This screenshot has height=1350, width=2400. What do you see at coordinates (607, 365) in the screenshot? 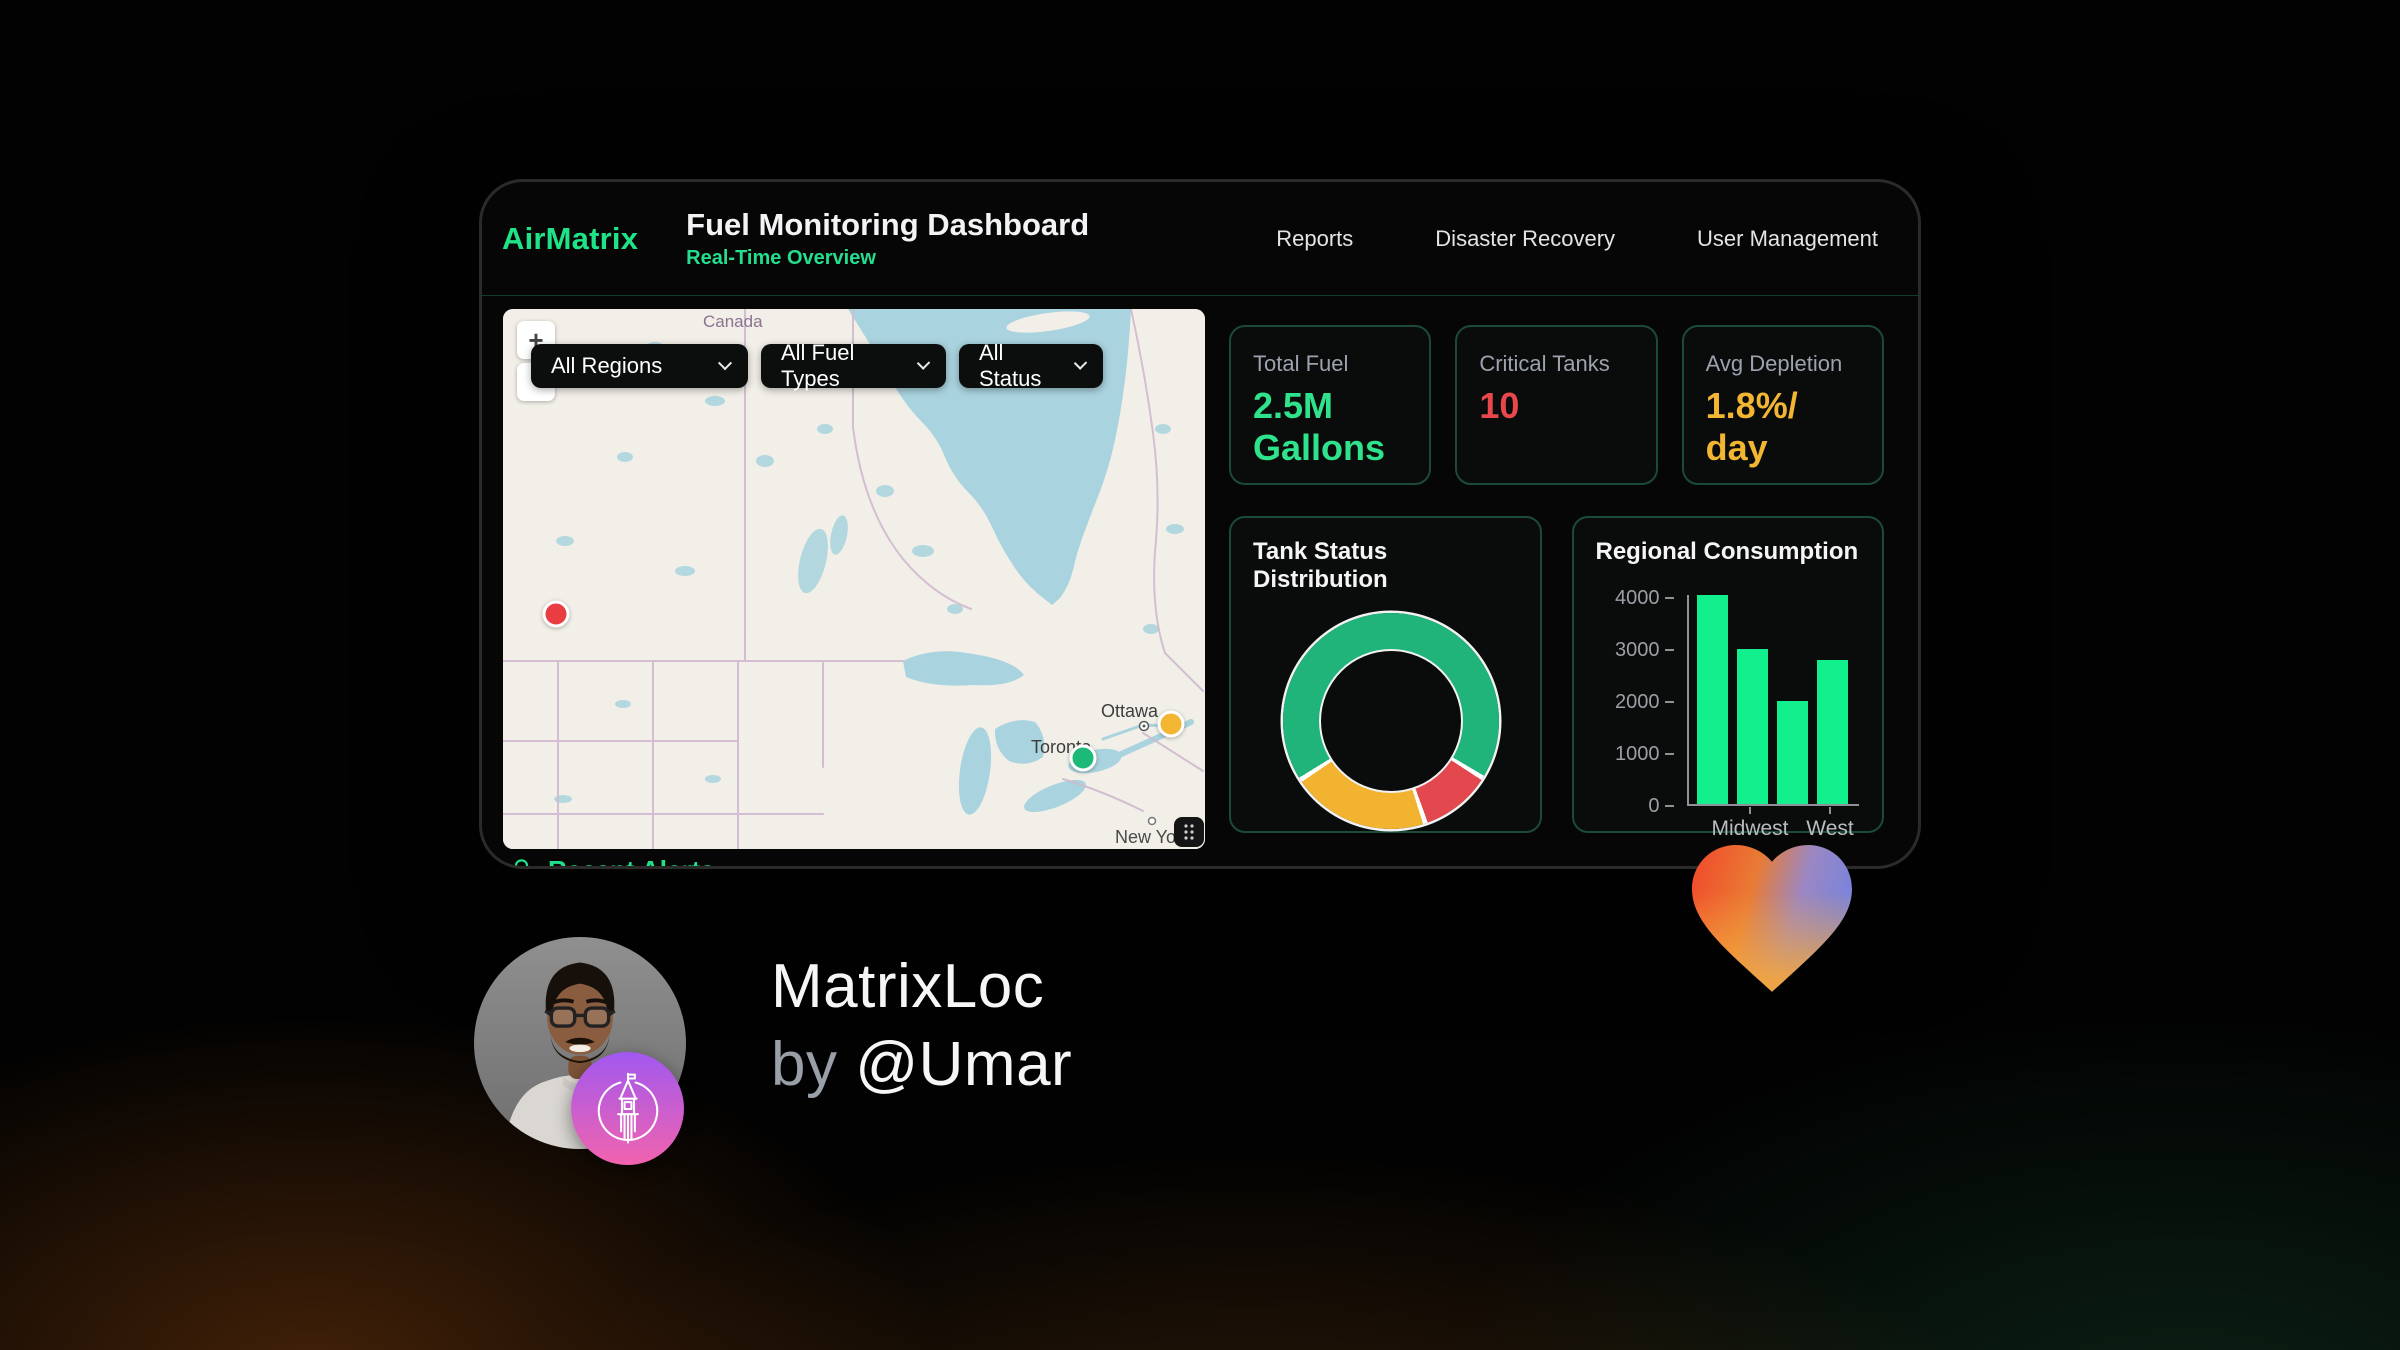
I see `region-filter-value: All Regions` at bounding box center [607, 365].